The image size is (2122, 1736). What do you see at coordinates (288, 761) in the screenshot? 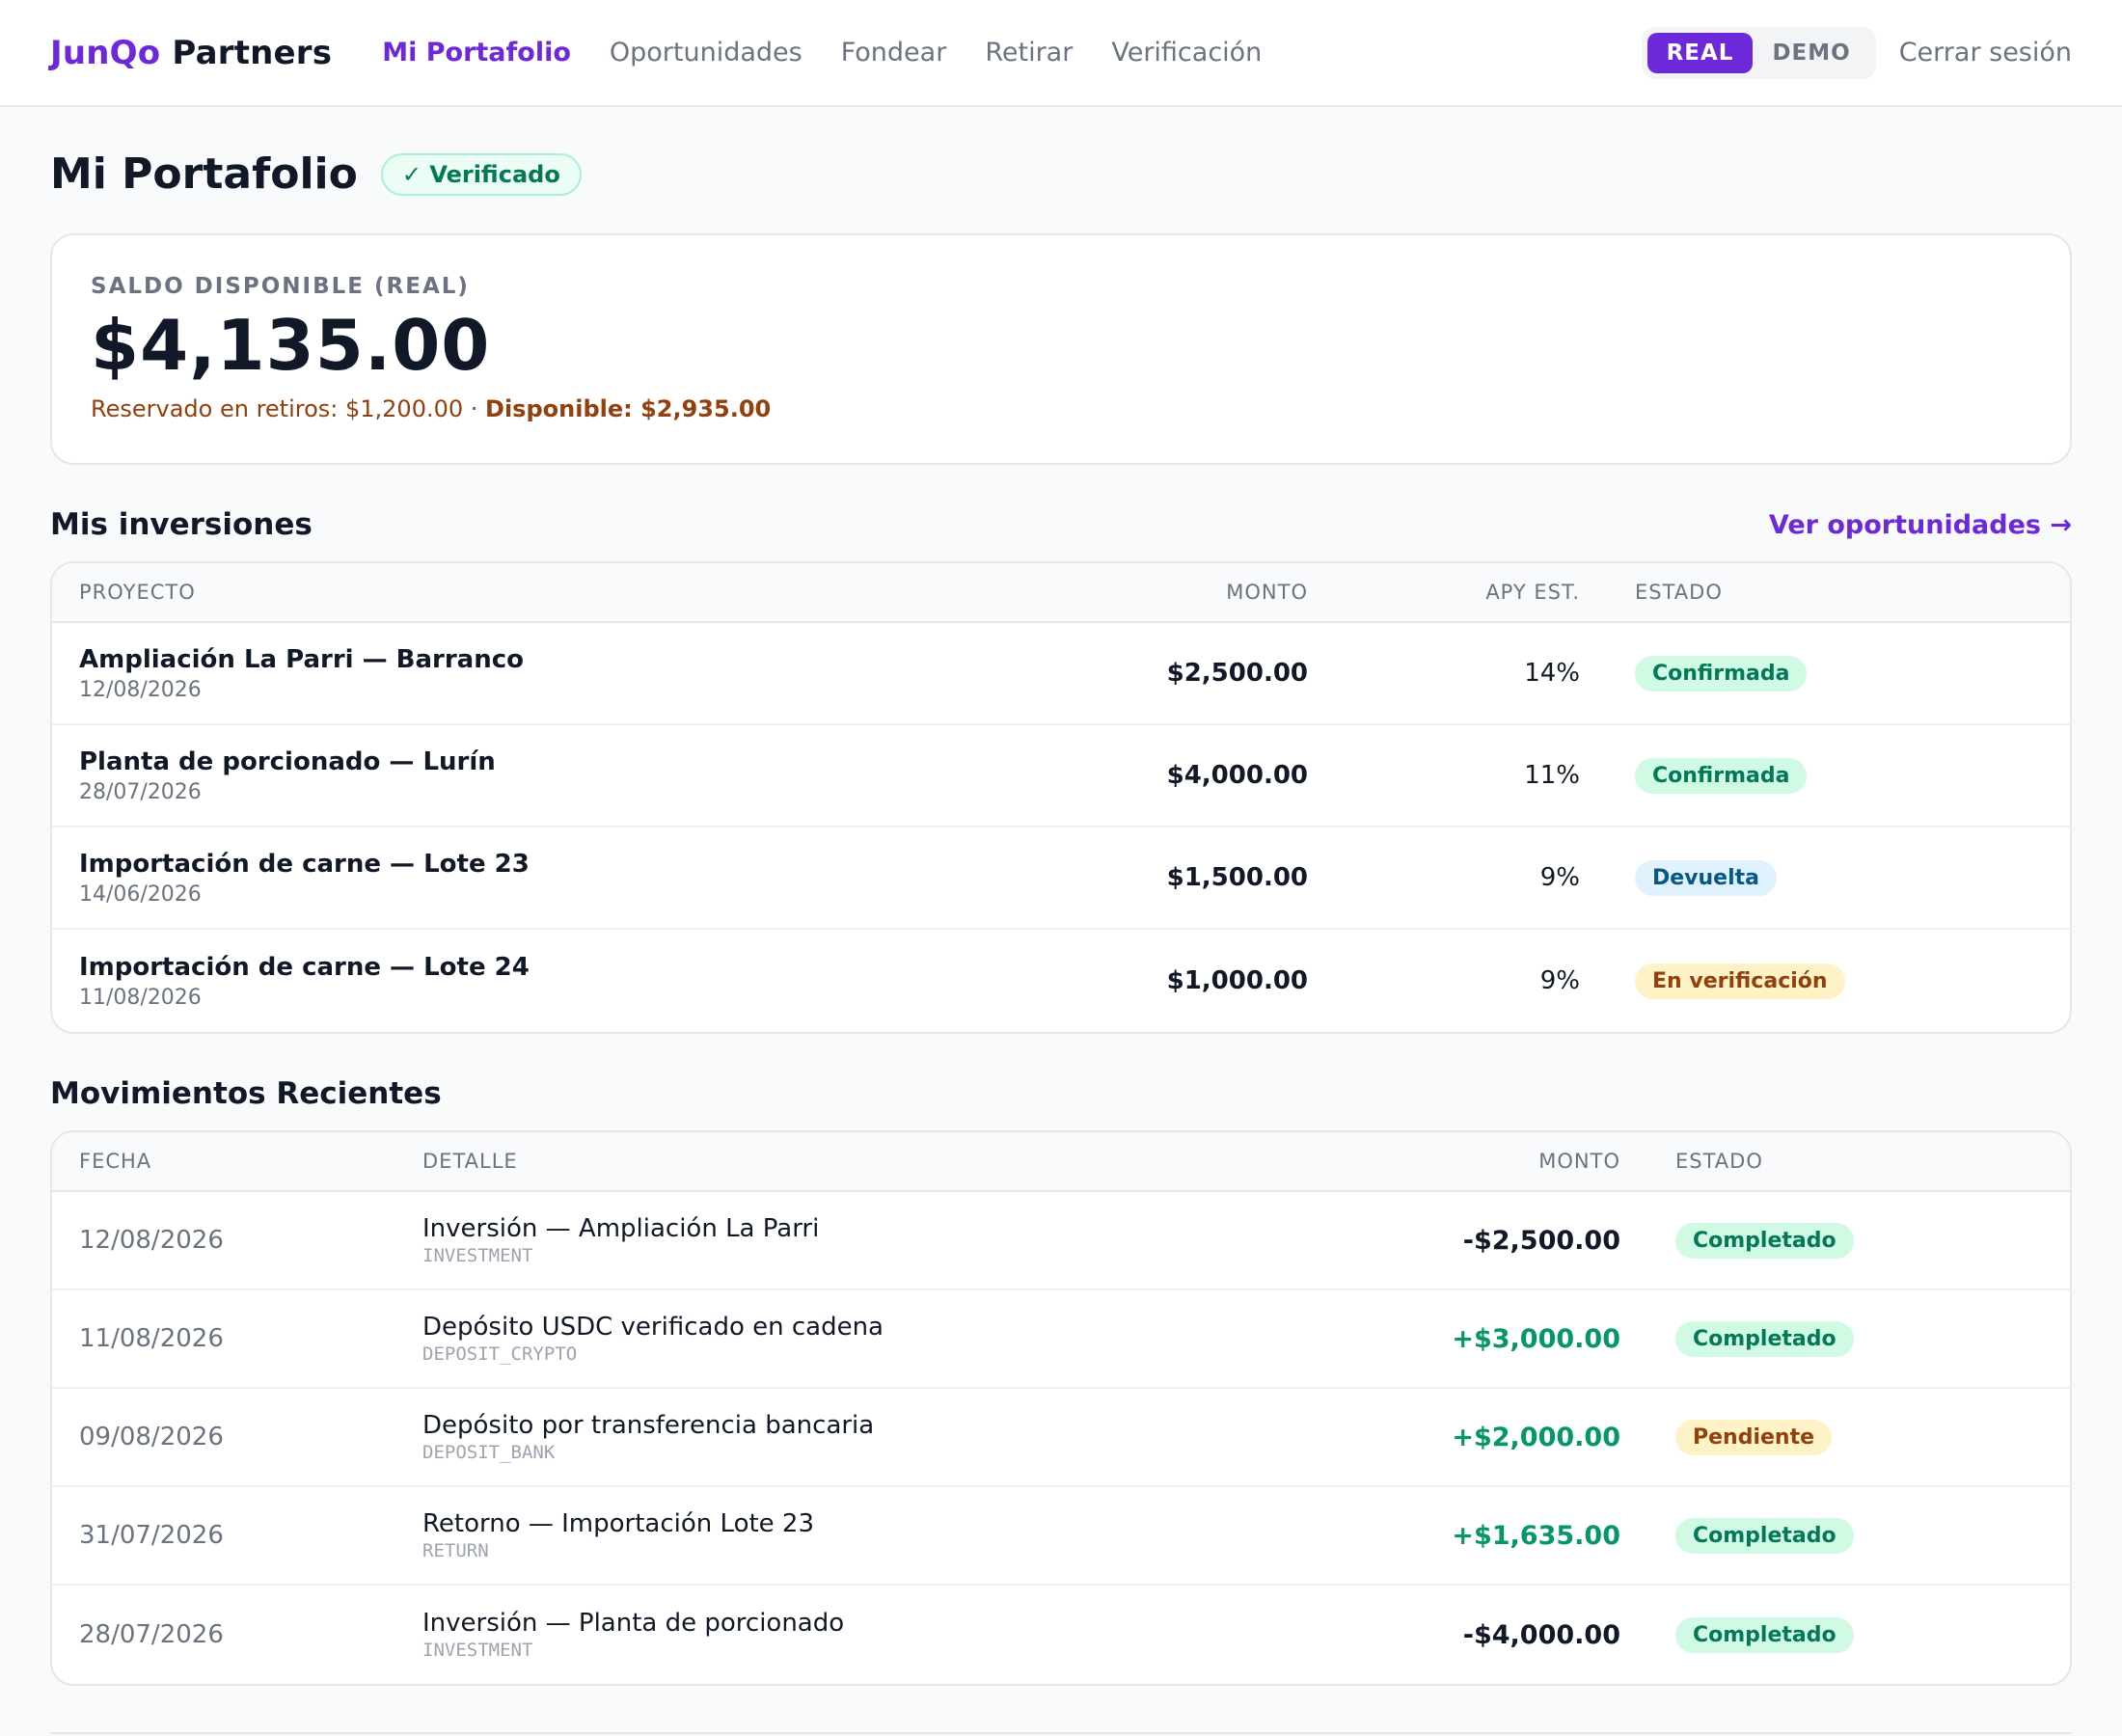
I see `project-name: Planta de porcionado — Lurín` at bounding box center [288, 761].